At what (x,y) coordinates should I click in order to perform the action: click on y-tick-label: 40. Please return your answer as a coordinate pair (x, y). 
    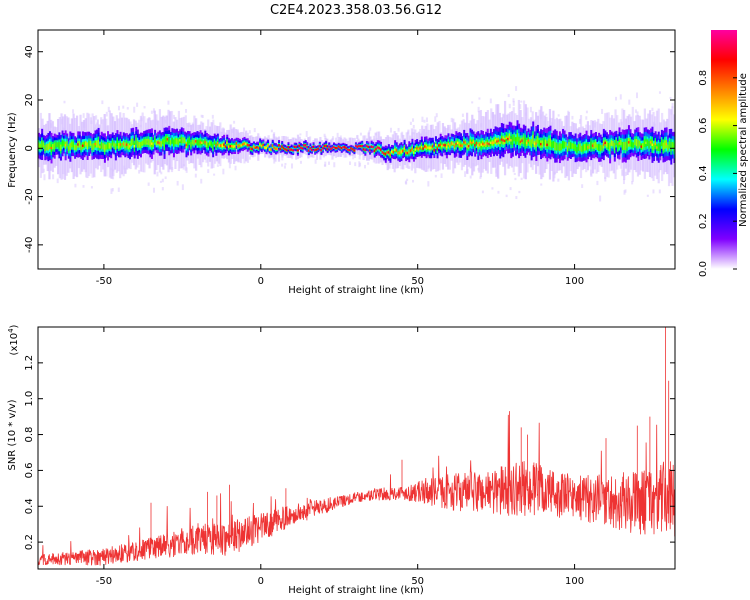
    Looking at the image, I should click on (29, 51).